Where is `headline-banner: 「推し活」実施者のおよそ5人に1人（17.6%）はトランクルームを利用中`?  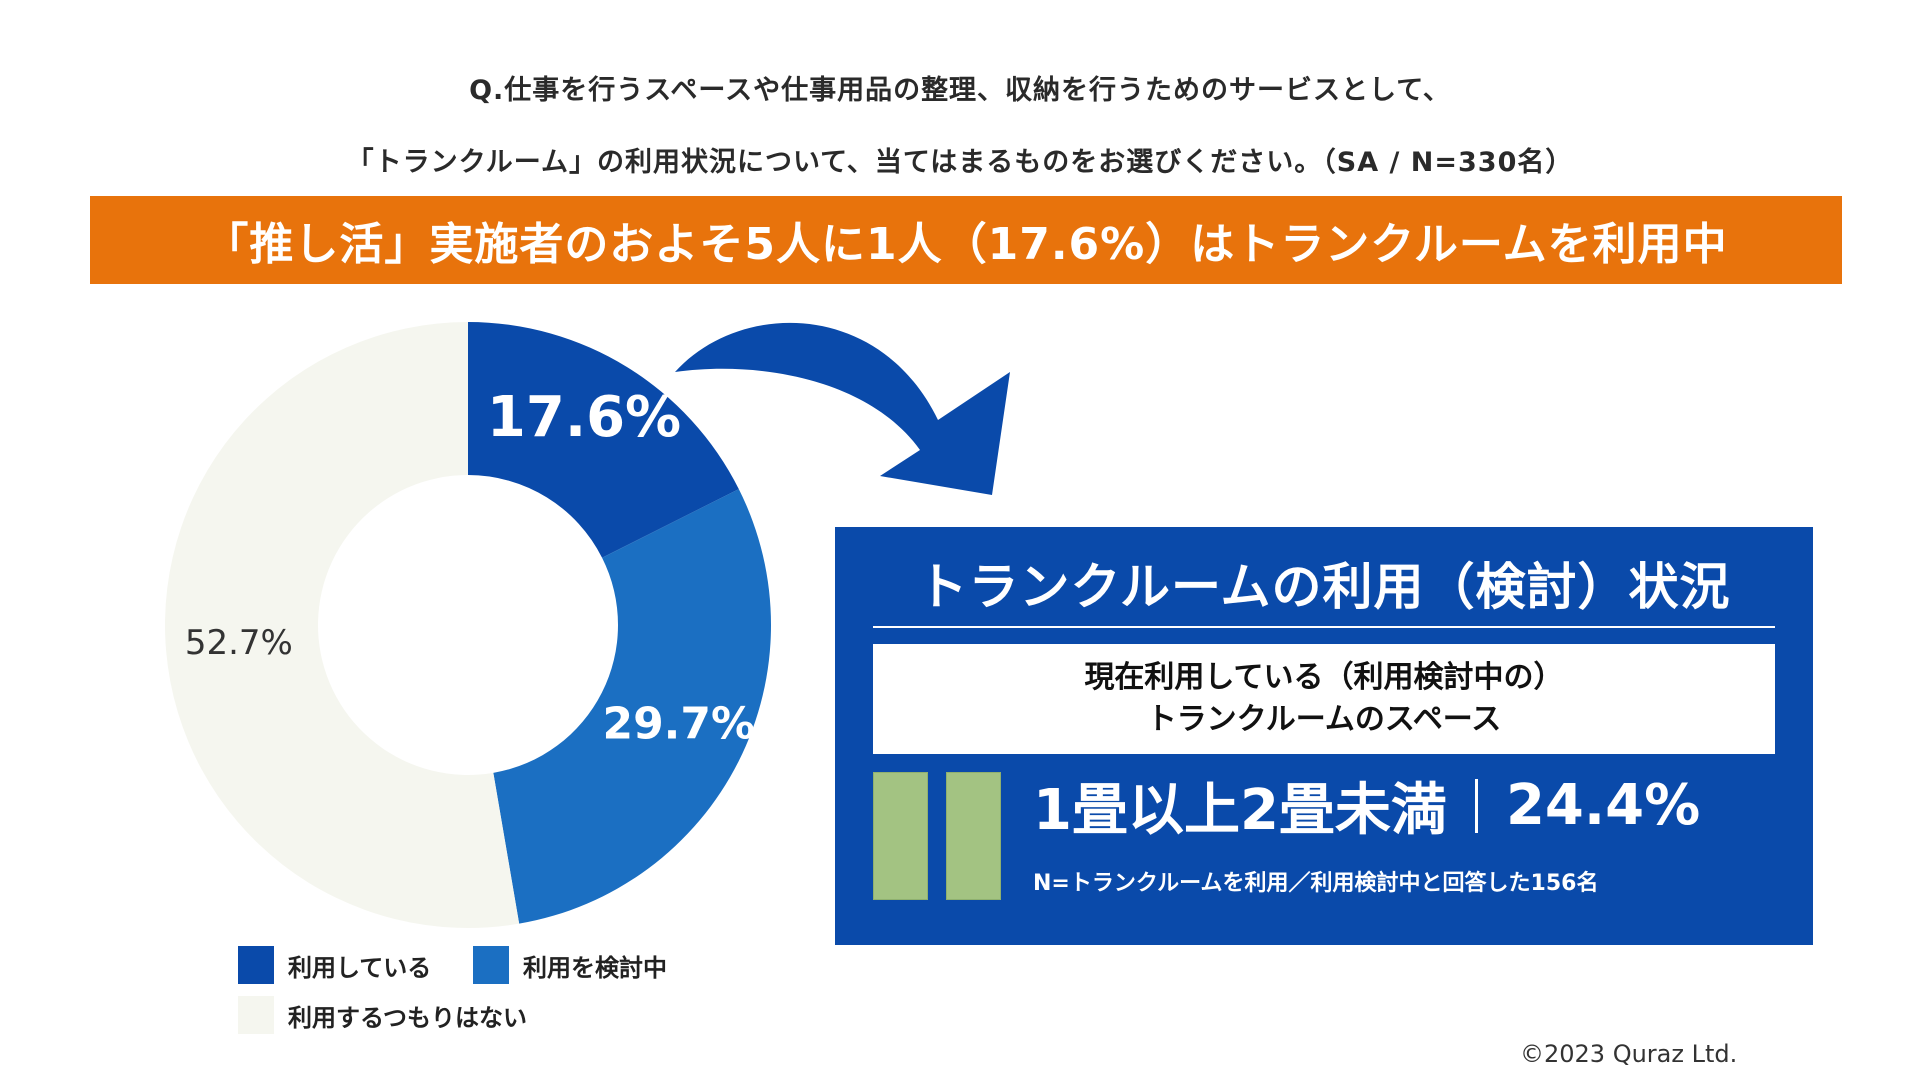
headline-banner: 「推し活」実施者のおよそ5人に1人（17.6%）はトランクルームを利用中 is located at coordinates (966, 240).